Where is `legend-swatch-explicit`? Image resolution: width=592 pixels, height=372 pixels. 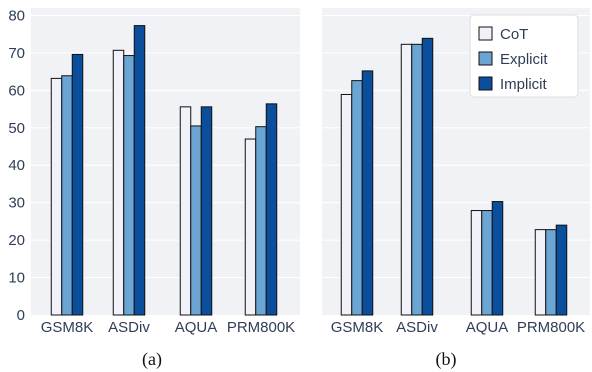
legend-swatch-explicit is located at coordinates (485, 58).